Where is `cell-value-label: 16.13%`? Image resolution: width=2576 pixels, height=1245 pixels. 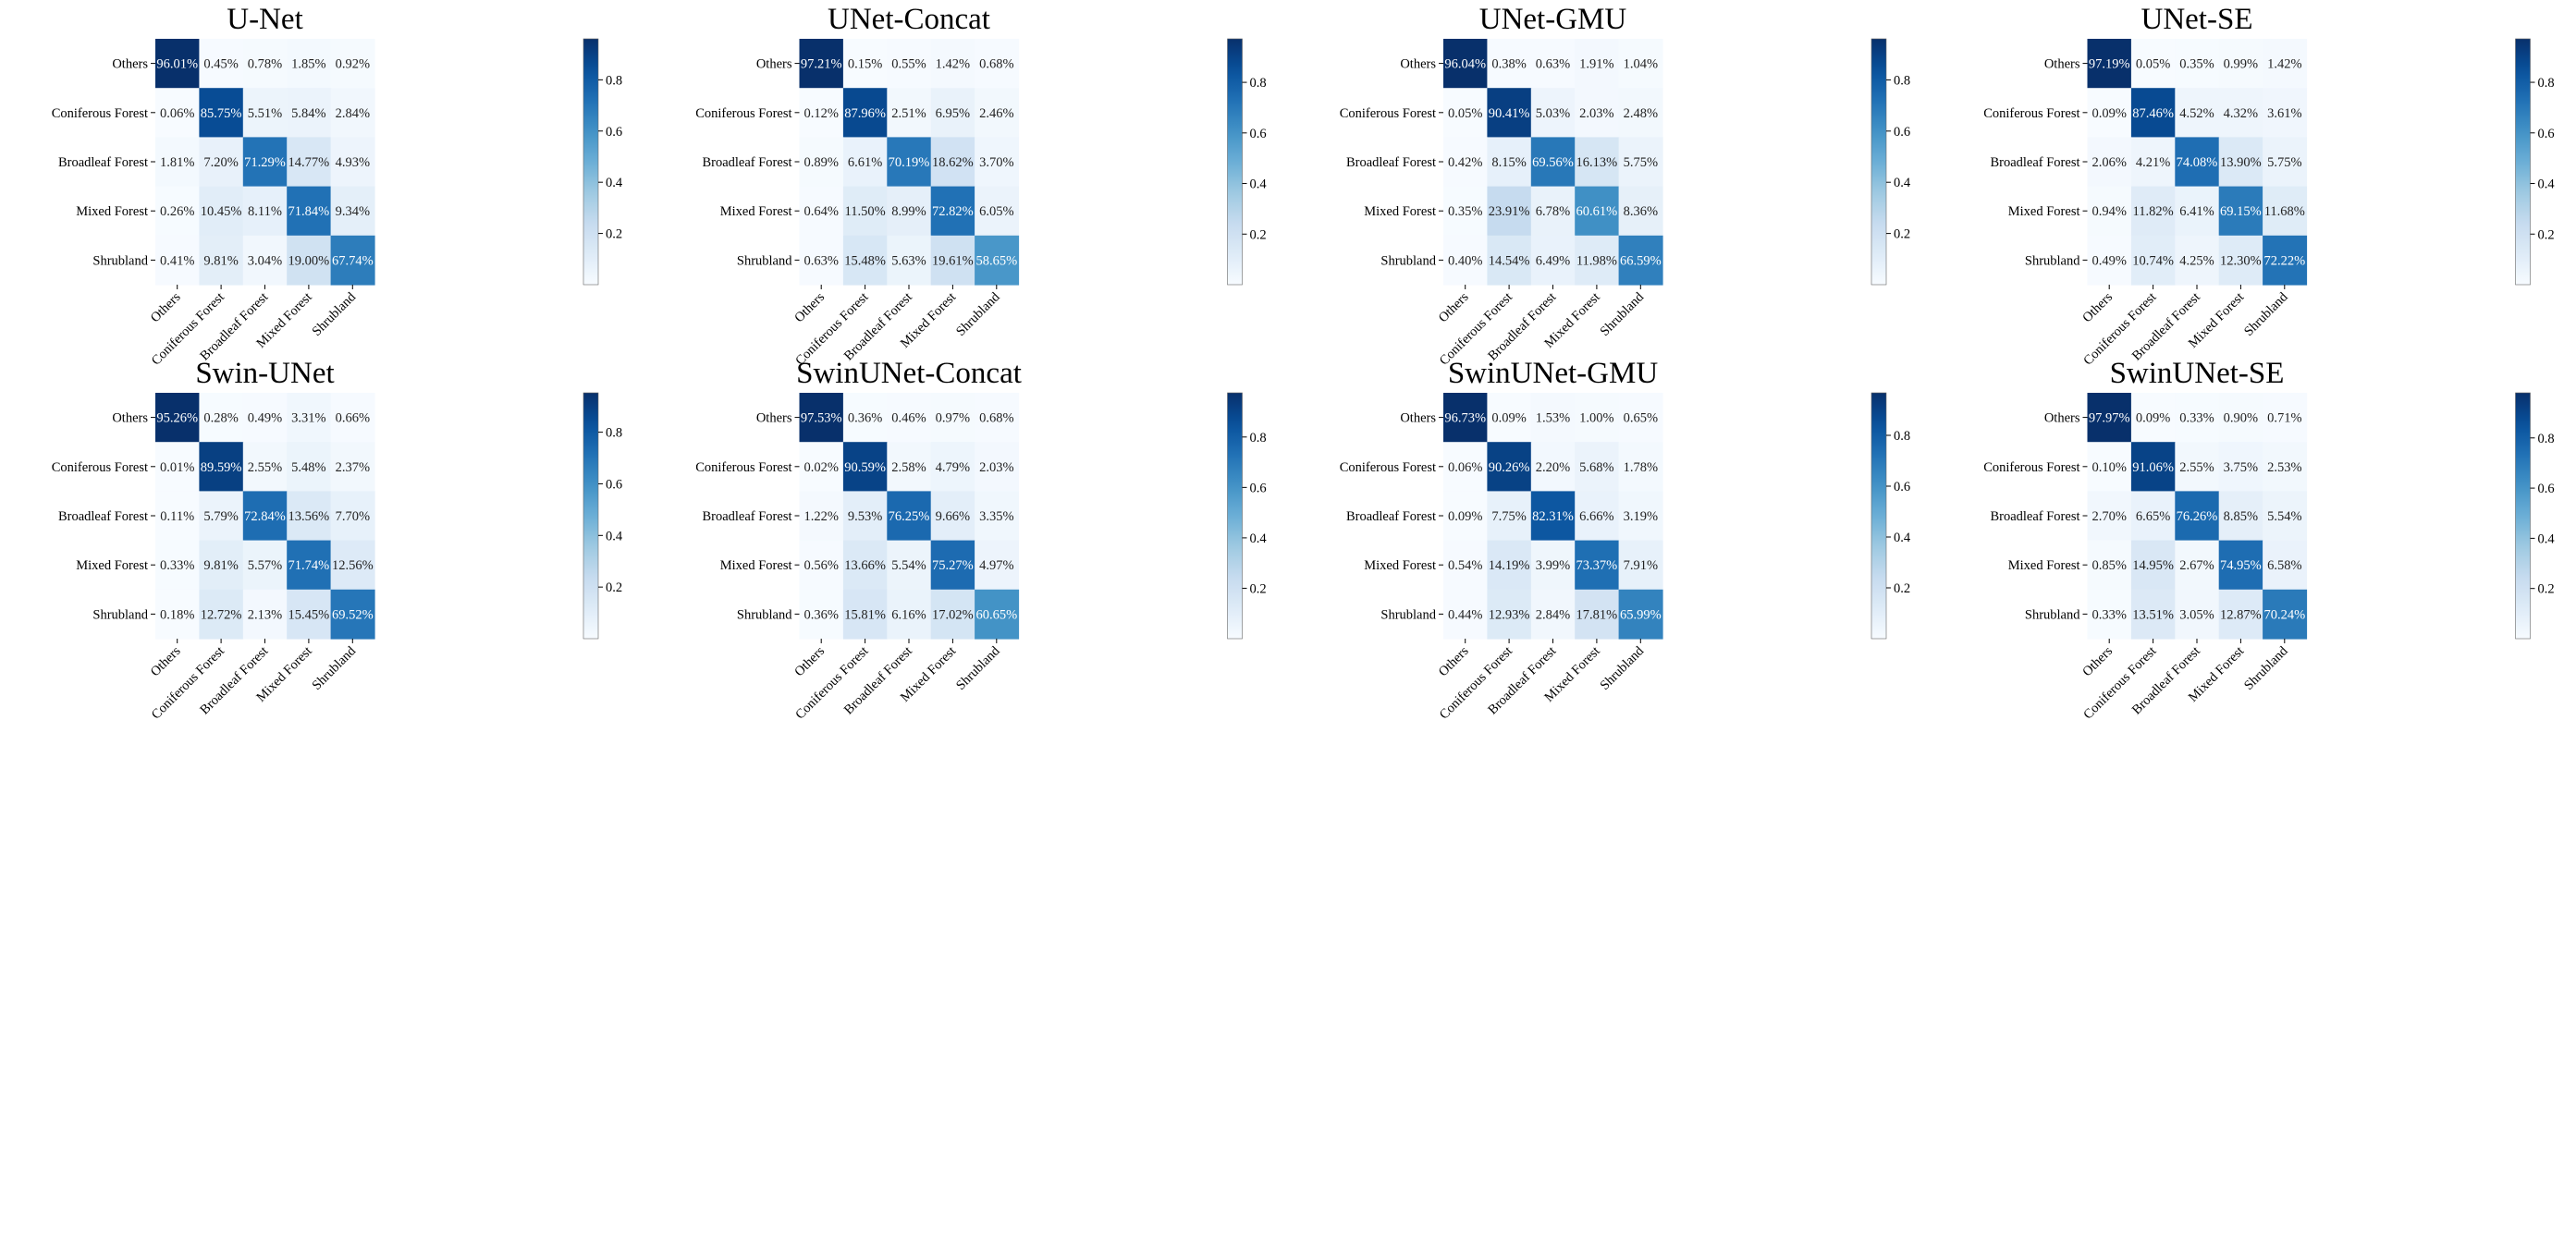 cell-value-label: 16.13% is located at coordinates (1597, 162).